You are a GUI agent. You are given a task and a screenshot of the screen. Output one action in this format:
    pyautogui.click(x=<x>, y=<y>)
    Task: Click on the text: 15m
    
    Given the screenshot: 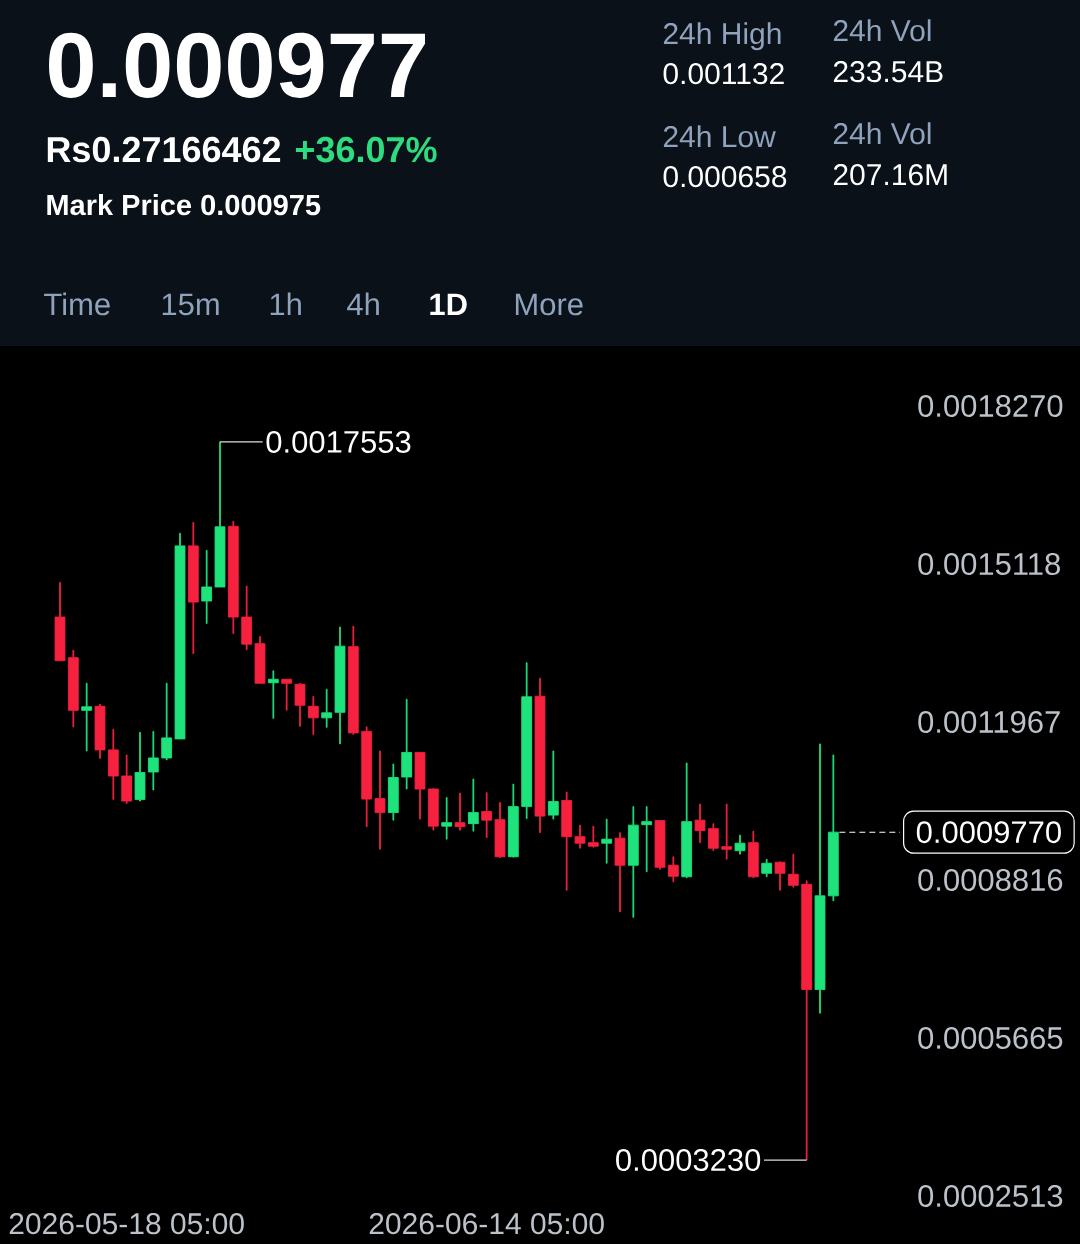 What is the action you would take?
    pyautogui.click(x=190, y=304)
    